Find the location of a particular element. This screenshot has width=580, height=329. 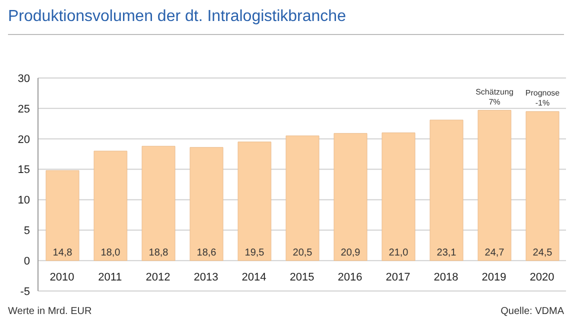

data-label: 18,0 is located at coordinates (110, 253).